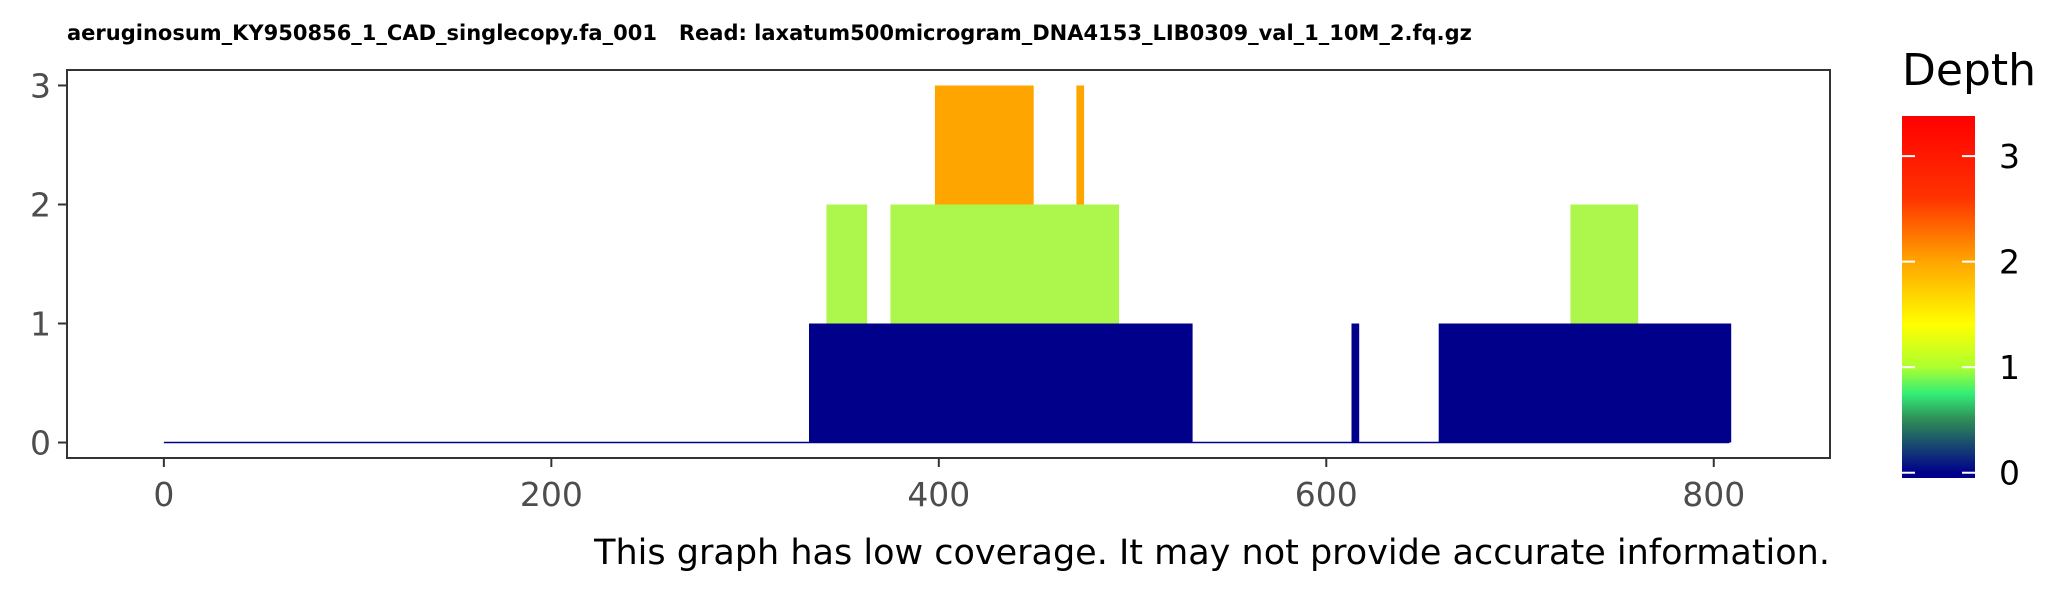  What do you see at coordinates (2009, 156) in the screenshot?
I see `legend-tick-label: 3` at bounding box center [2009, 156].